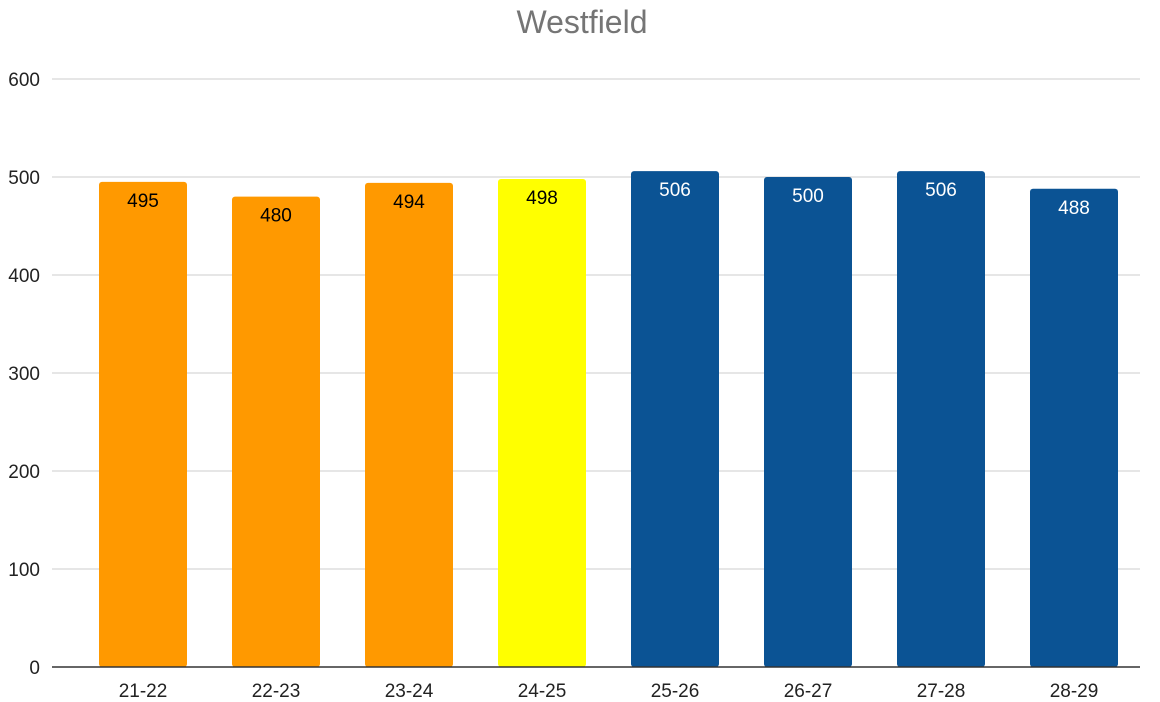 The height and width of the screenshot is (702, 1160). Describe the element at coordinates (34, 668) in the screenshot. I see `y-tick-label: 0` at that location.